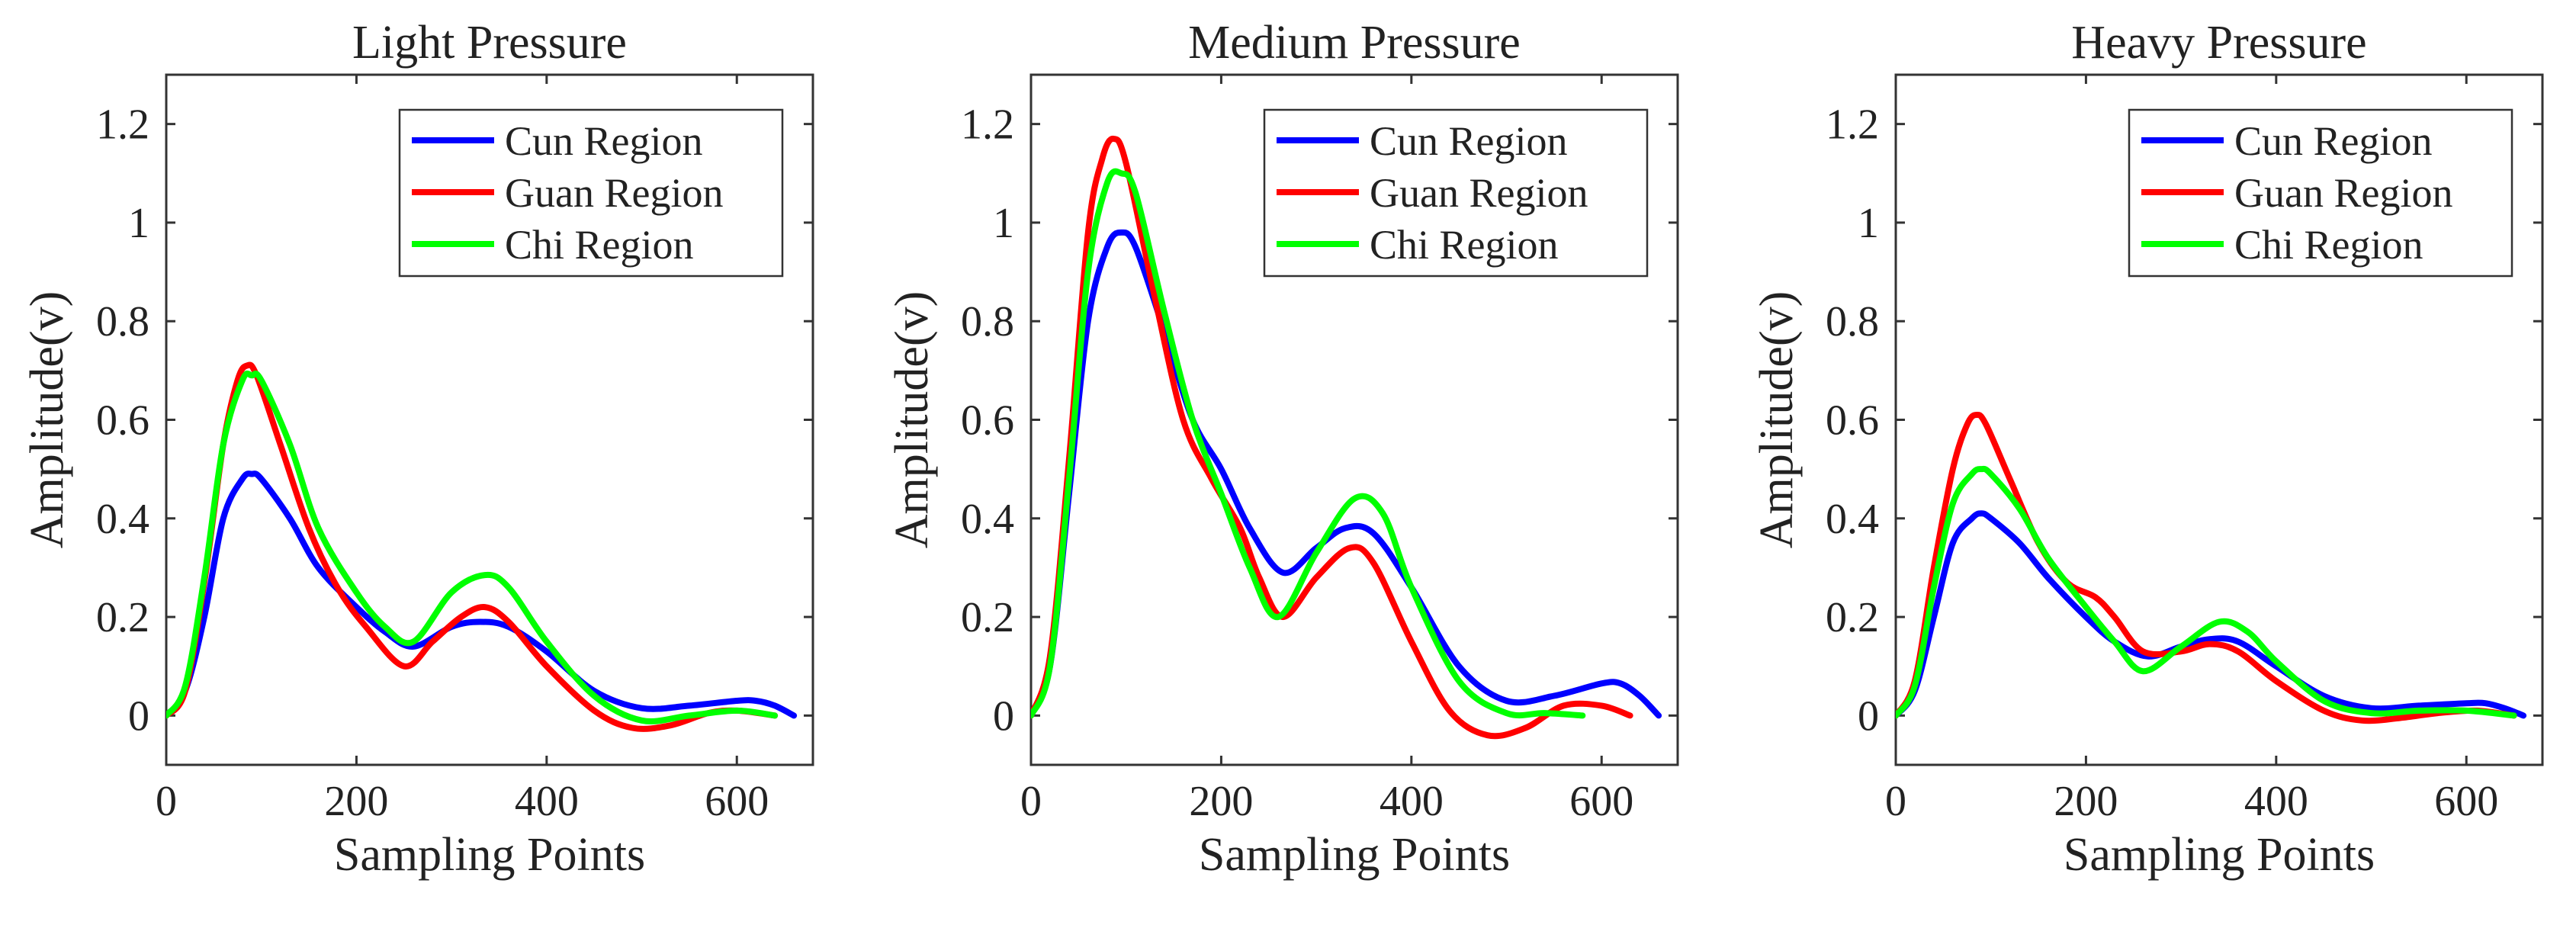 This screenshot has height=941, width=2576. I want to click on chart-title: Heavy Pressure, so click(2218, 43).